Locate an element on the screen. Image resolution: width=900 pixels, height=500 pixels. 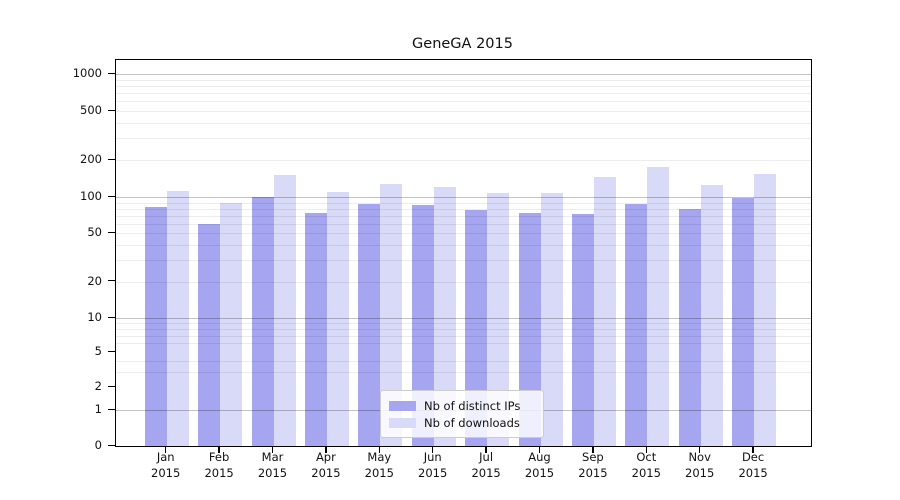
y-tick-label-1000: 1000 is located at coordinates (87, 73).